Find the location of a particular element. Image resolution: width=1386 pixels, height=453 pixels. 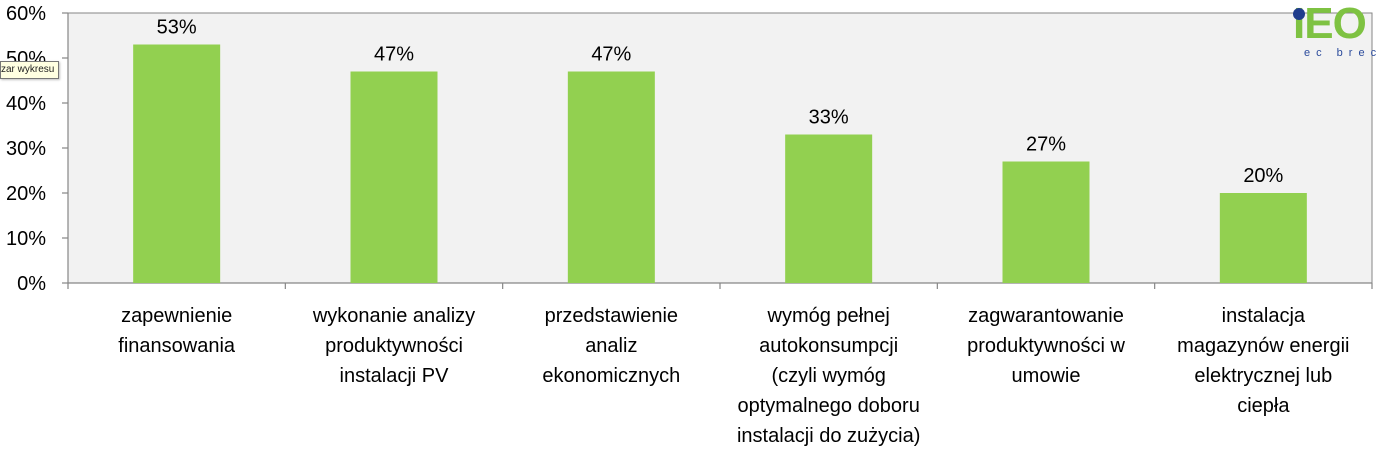

data-label: 53% is located at coordinates (177, 28).